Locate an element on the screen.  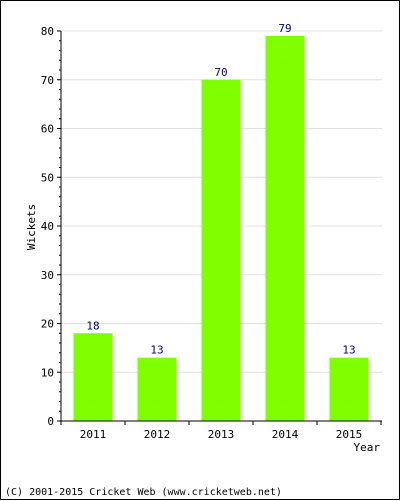
bar-2013 is located at coordinates (221, 250).